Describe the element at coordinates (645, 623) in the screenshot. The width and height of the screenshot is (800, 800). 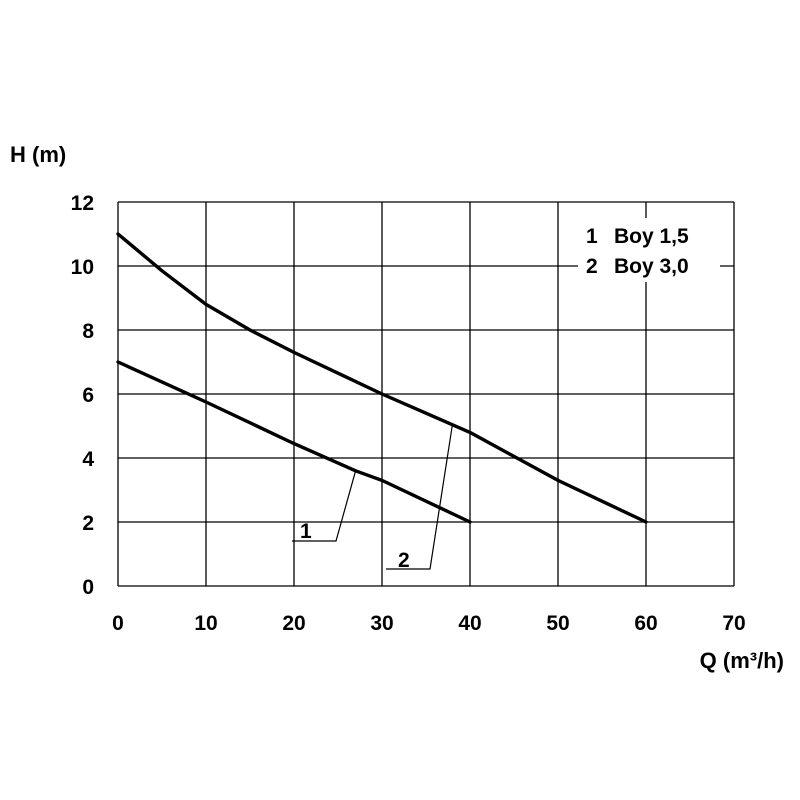
I see `x-tick-label: 60` at that location.